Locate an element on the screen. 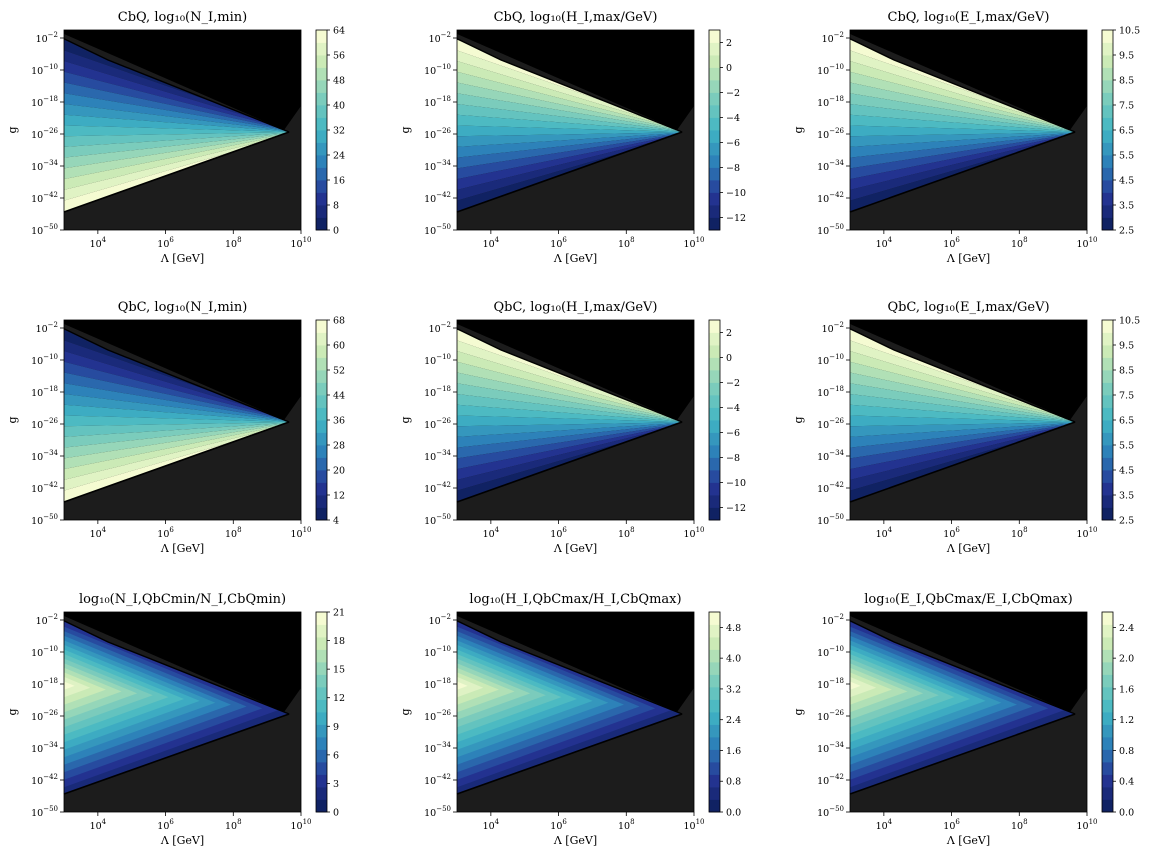  y-tick-label: 10−2 is located at coordinates (440, 620).